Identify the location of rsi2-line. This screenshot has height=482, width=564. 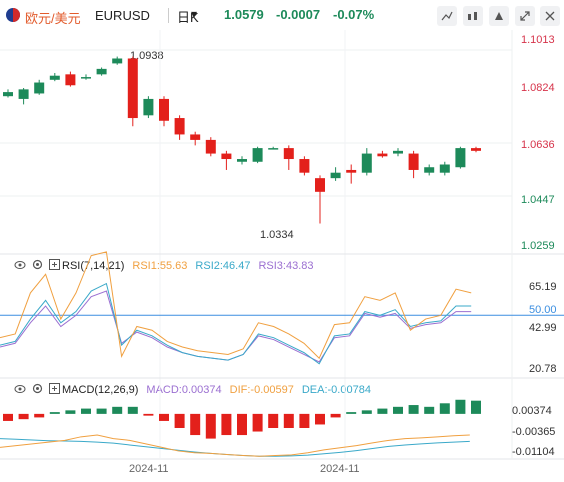
(236, 323).